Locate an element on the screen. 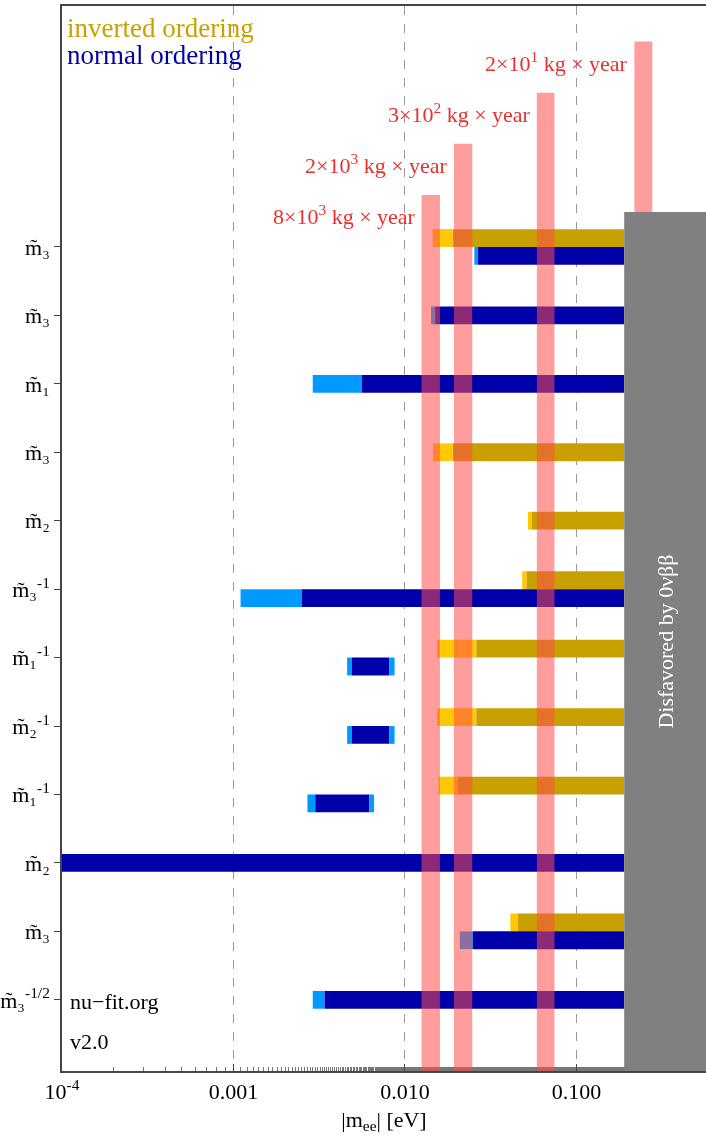  band-label: 3×10$^{2}$ kg × year is located at coordinates (459, 113).